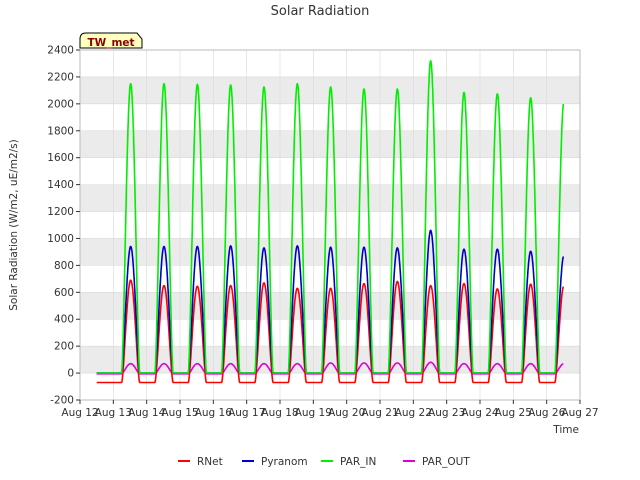  What do you see at coordinates (113, 413) in the screenshot?
I see `x-tick-label: Aug 13` at bounding box center [113, 413].